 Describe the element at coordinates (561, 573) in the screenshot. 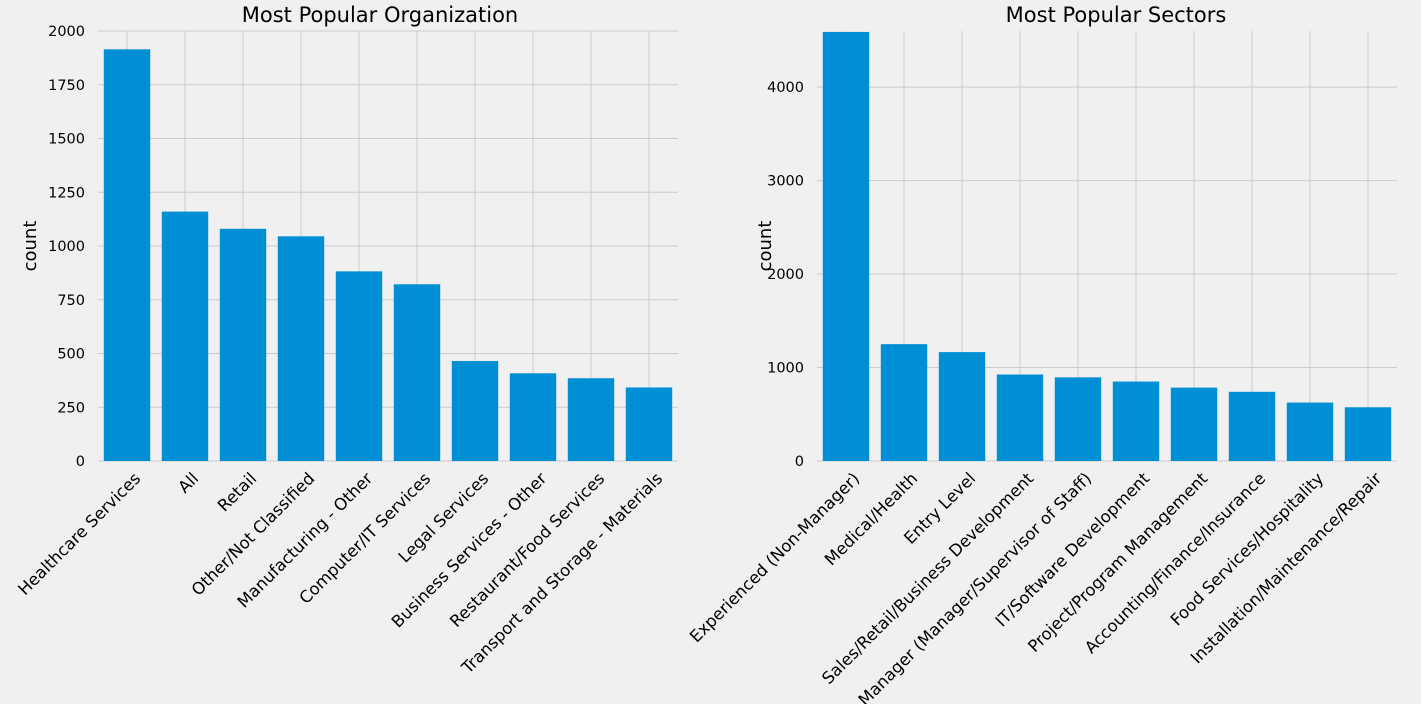

I see `x-tick-label: Transport and Storage - Materials` at that location.